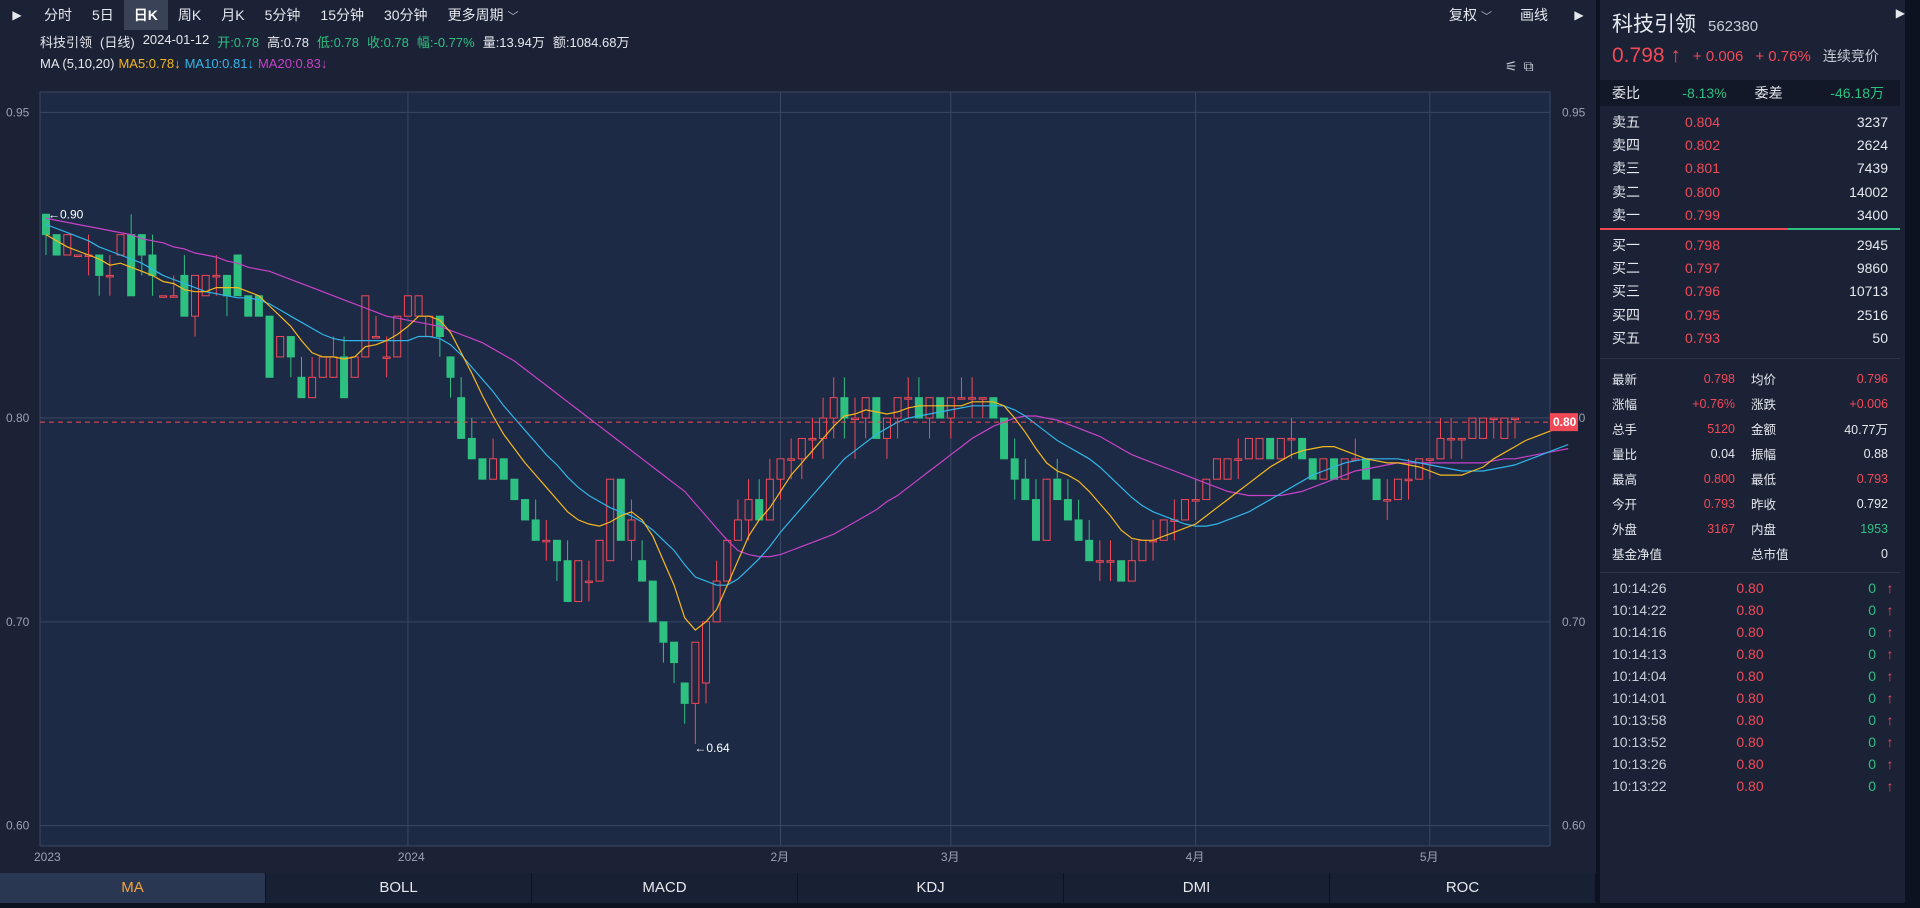 This screenshot has width=1920, height=908. Describe the element at coordinates (1750, 144) in the screenshot. I see `ask-row: 卖四 0.802 2624` at that location.